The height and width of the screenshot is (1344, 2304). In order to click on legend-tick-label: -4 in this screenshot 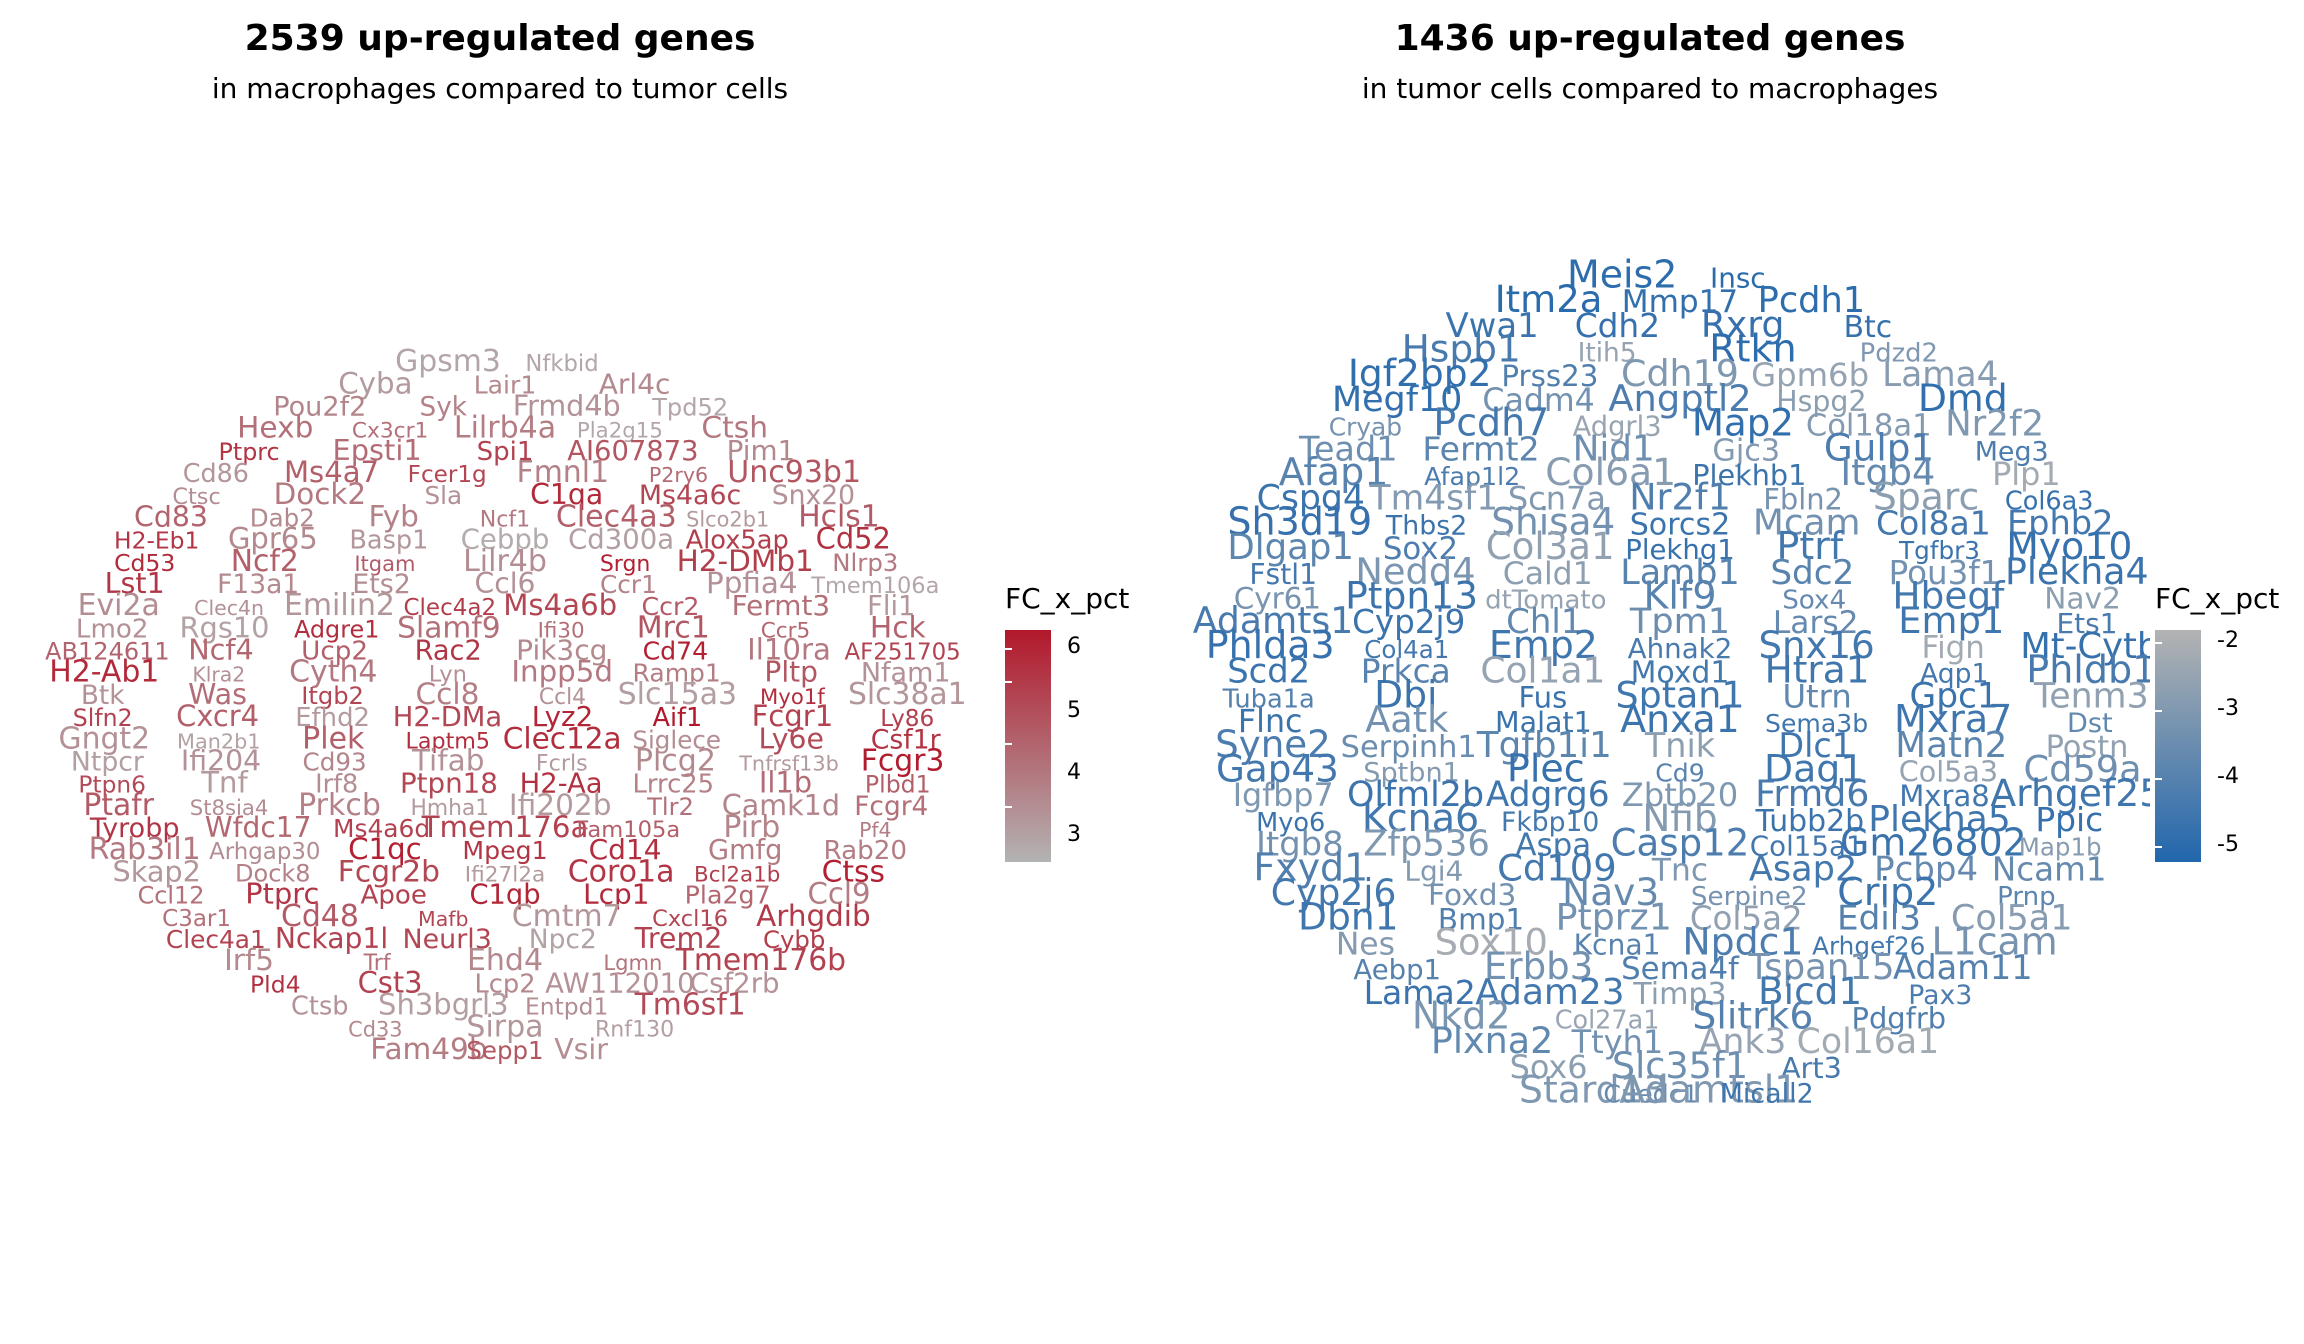, I will do `click(2228, 776)`.